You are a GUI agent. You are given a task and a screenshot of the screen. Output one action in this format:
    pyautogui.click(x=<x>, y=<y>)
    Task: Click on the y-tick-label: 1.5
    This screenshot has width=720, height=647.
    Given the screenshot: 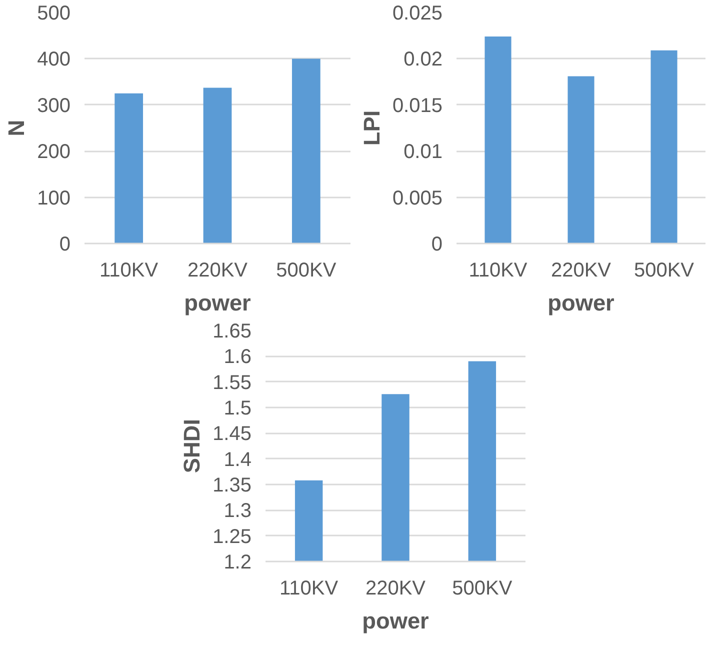 What is the action you would take?
    pyautogui.click(x=238, y=409)
    